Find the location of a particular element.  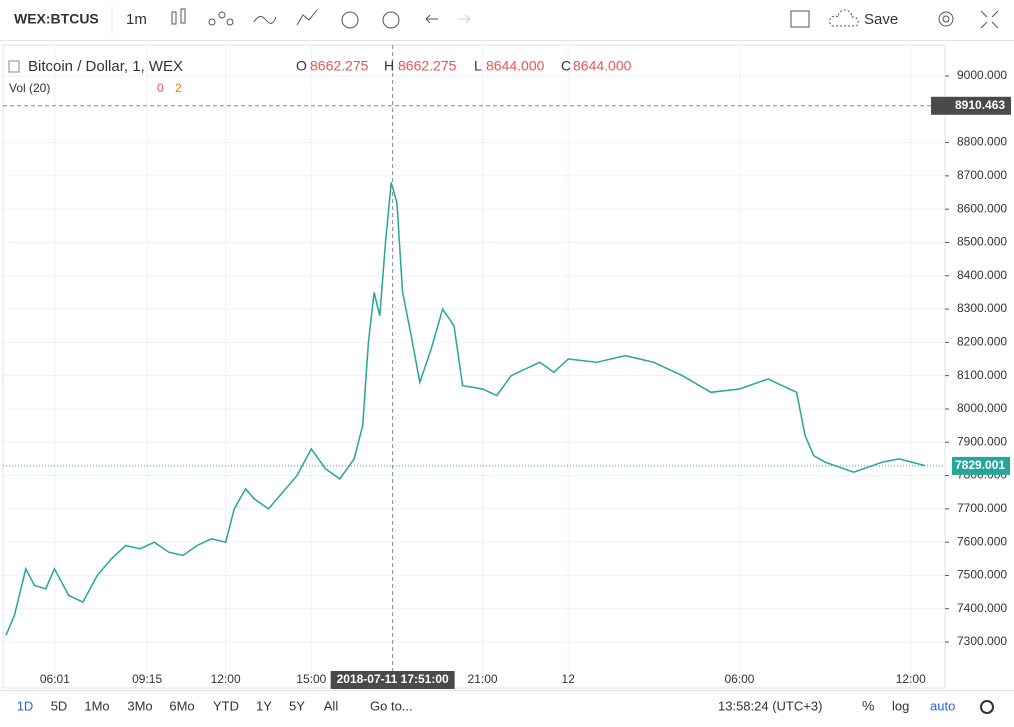

volume-value: 0 is located at coordinates (160, 88).